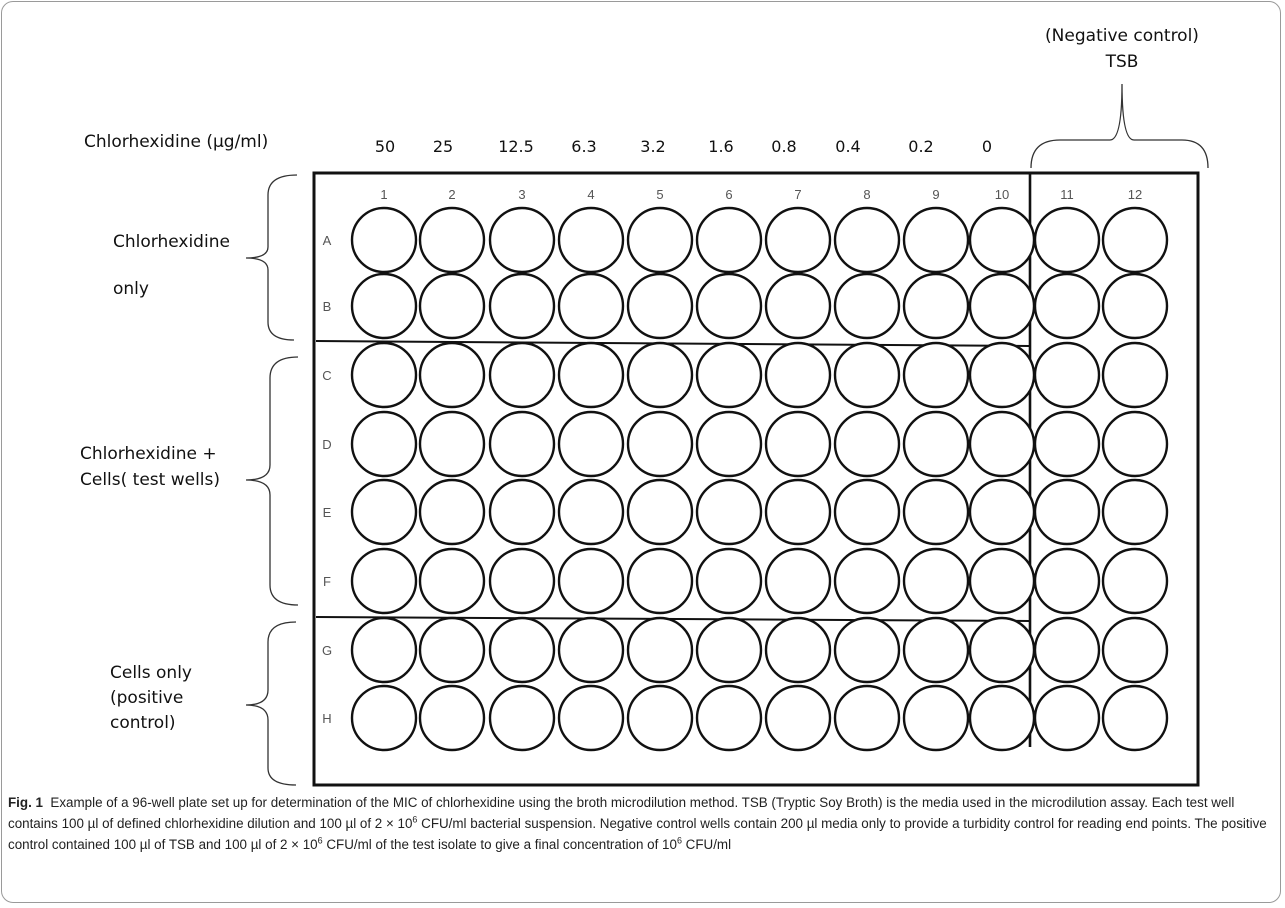  Describe the element at coordinates (729, 512) in the screenshot. I see `well-E6` at that location.